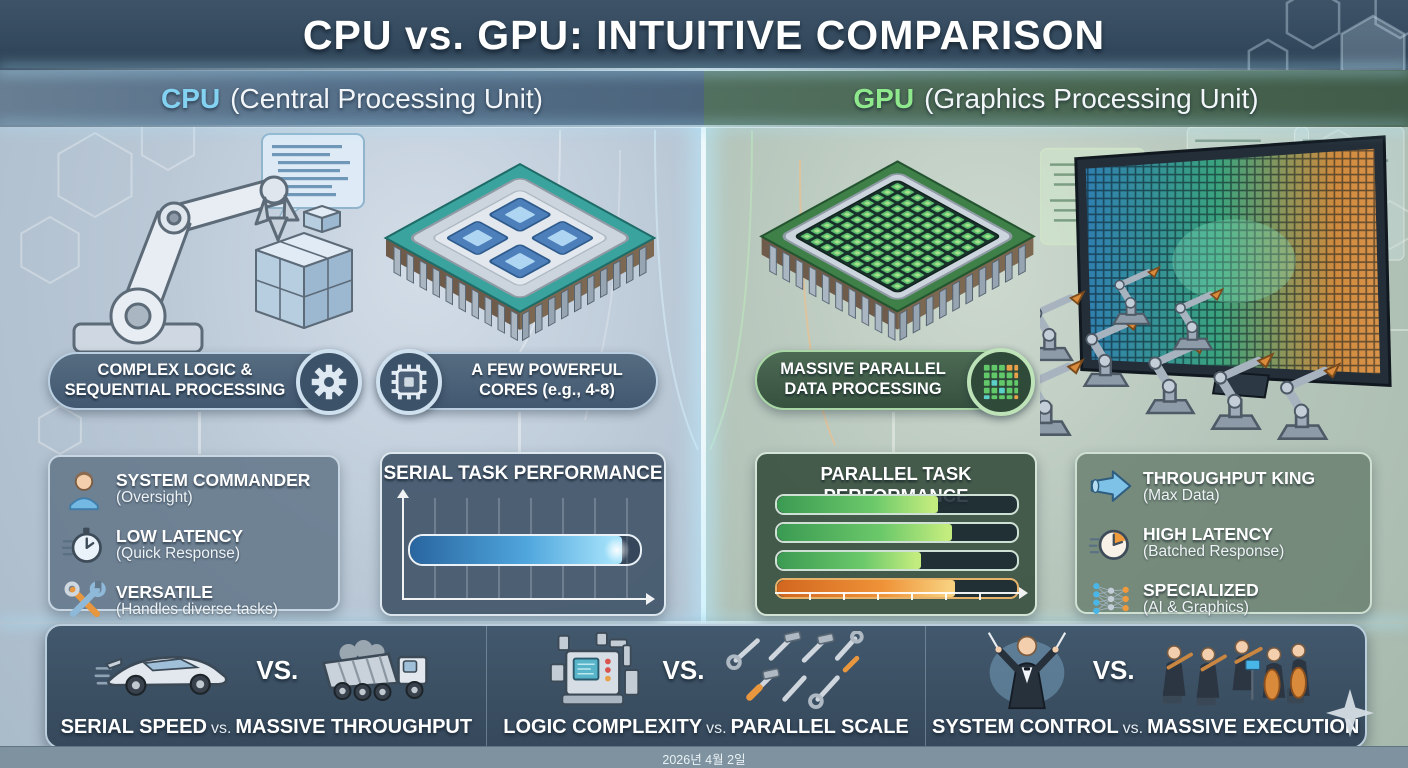 The image size is (1408, 768). Describe the element at coordinates (703, 348) in the screenshot. I see `vertical-divider-glow` at that location.